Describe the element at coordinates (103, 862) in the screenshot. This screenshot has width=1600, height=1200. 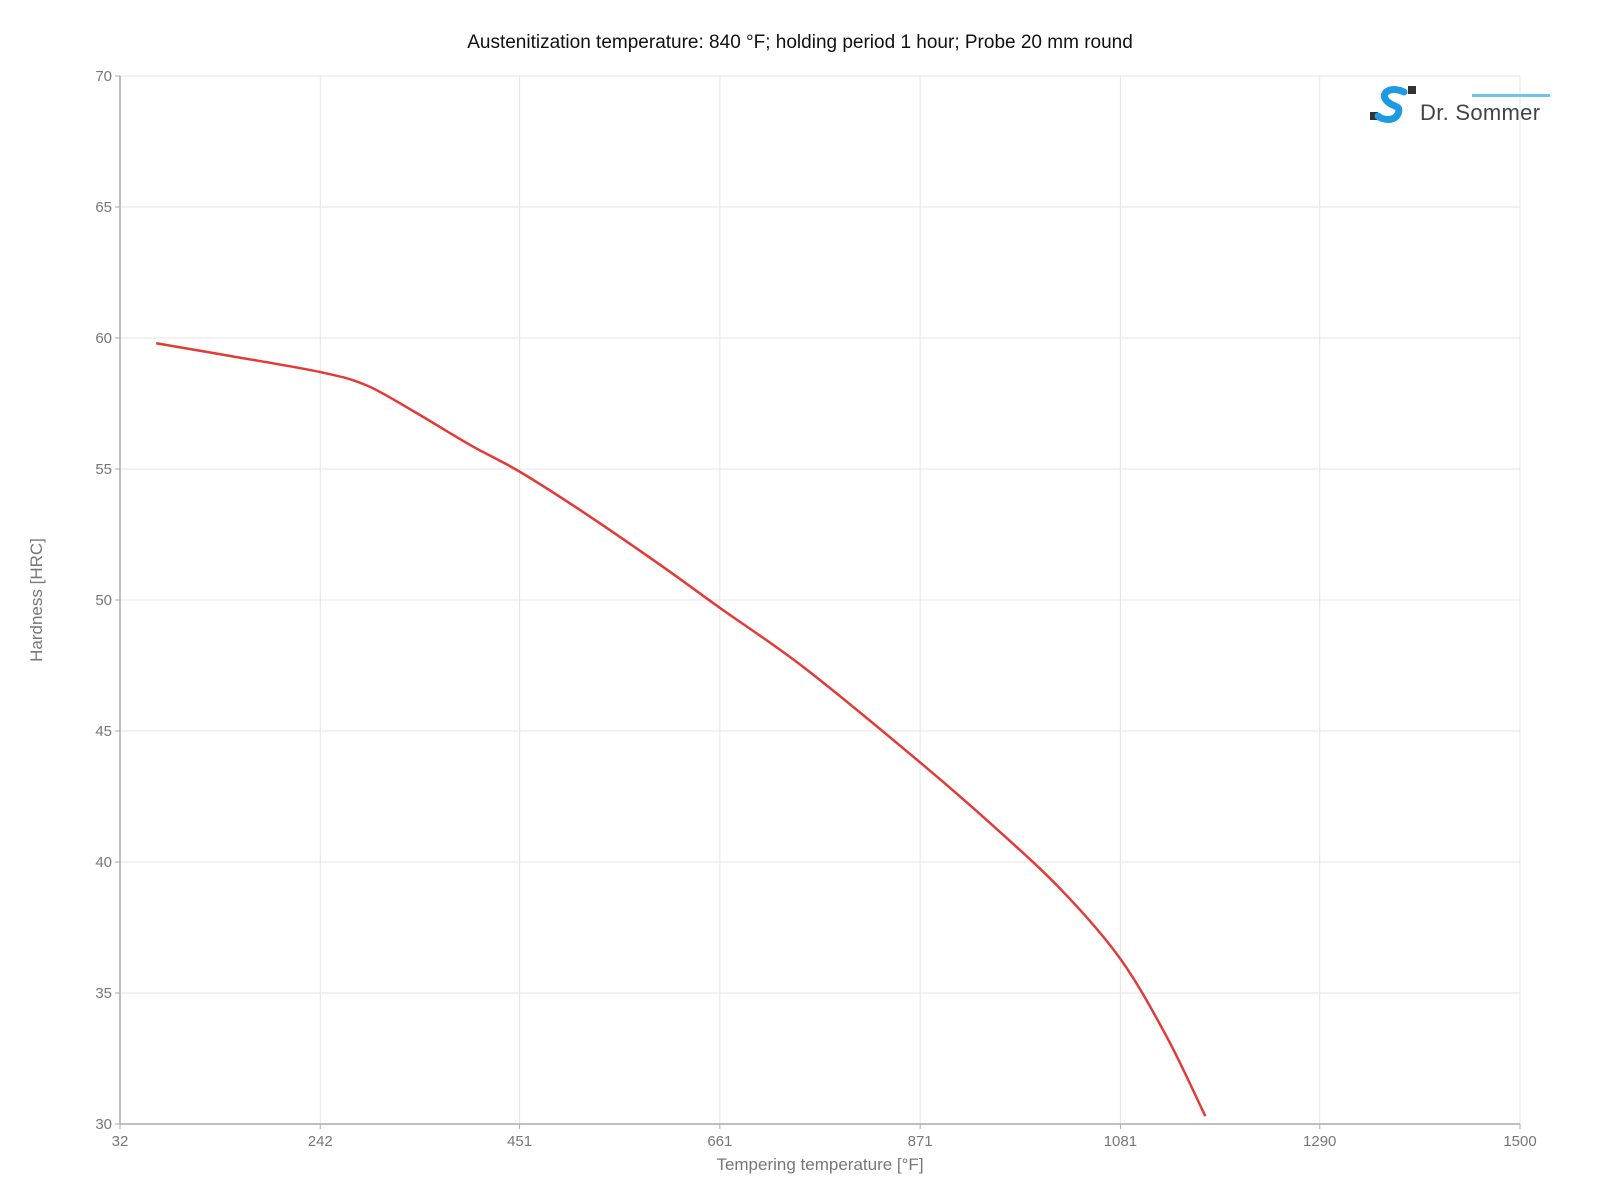
I see `y-tick-label: 40` at that location.